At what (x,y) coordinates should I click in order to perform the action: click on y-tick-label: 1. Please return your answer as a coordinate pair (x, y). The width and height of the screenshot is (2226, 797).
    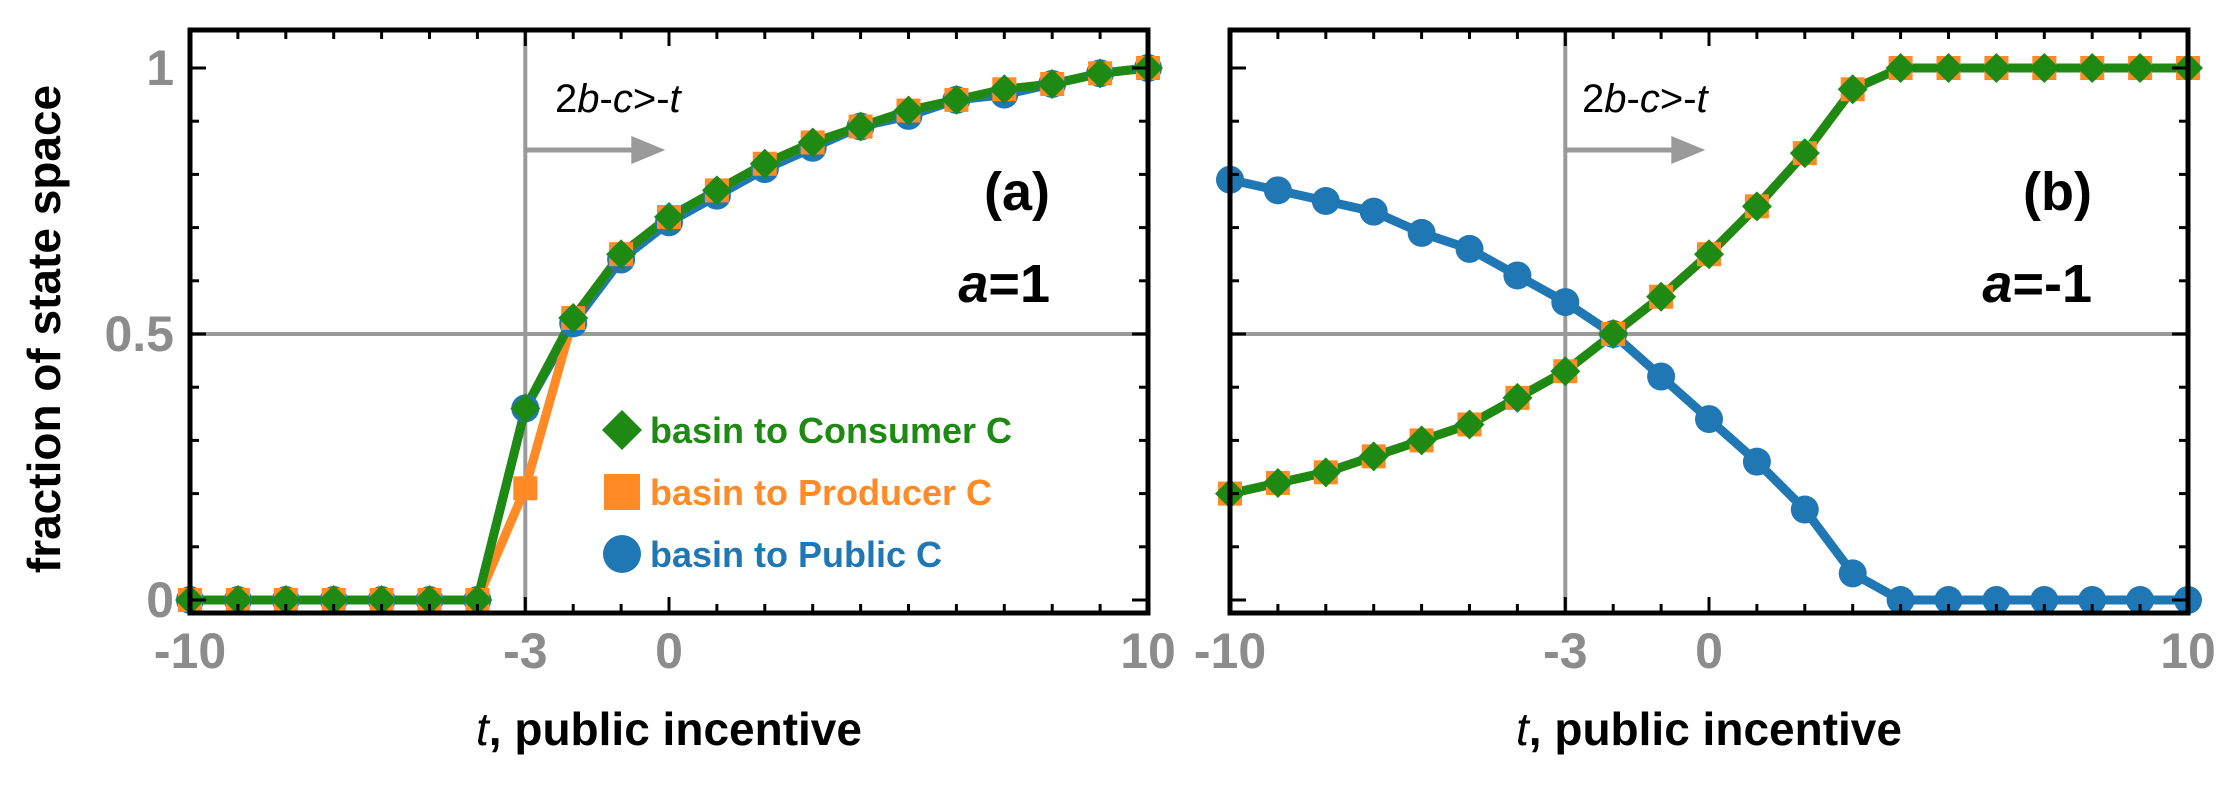
    Looking at the image, I should click on (160, 68).